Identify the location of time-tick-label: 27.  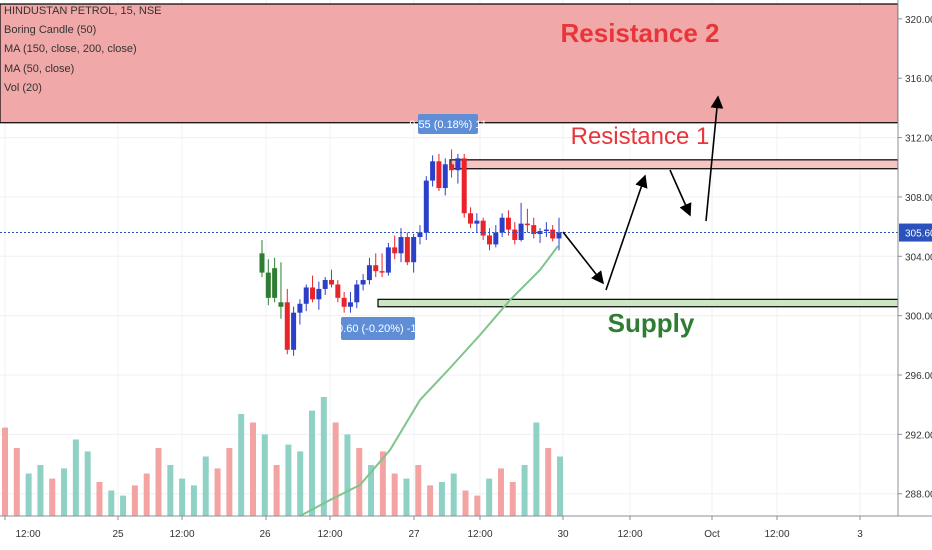
(414, 534).